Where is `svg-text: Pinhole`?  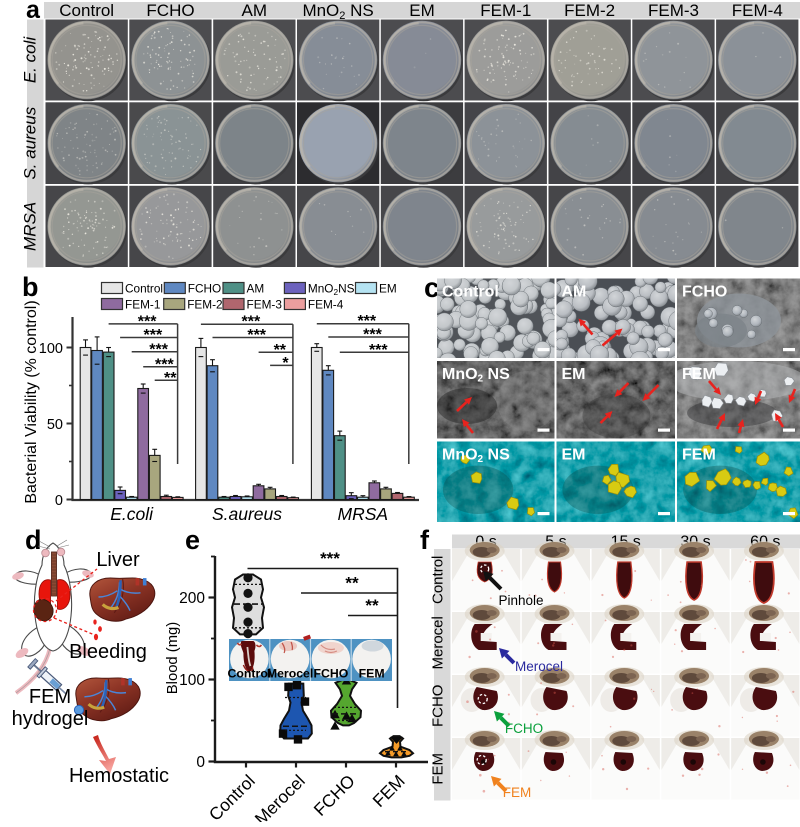
svg-text: Pinhole is located at coordinates (520, 600).